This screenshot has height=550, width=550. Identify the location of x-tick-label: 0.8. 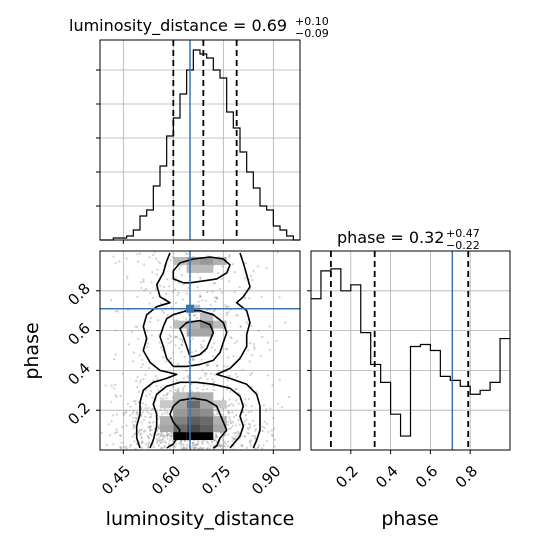
(467, 477).